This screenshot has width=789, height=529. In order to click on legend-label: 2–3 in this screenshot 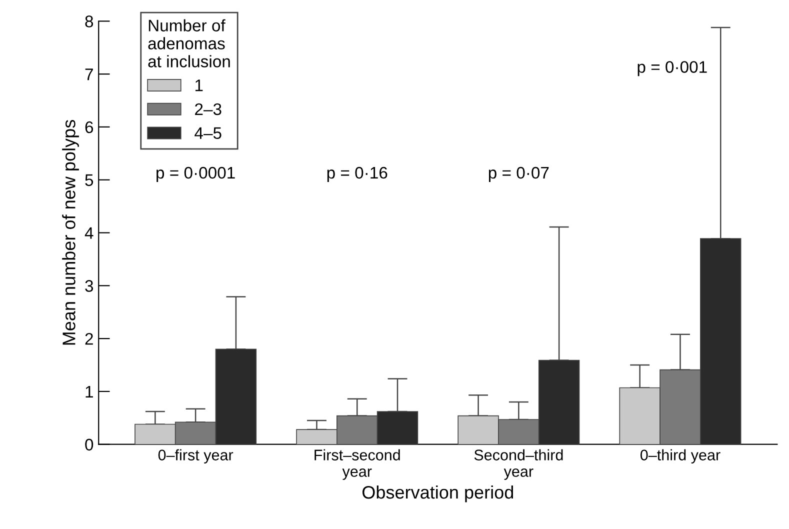, I will do `click(208, 109)`.